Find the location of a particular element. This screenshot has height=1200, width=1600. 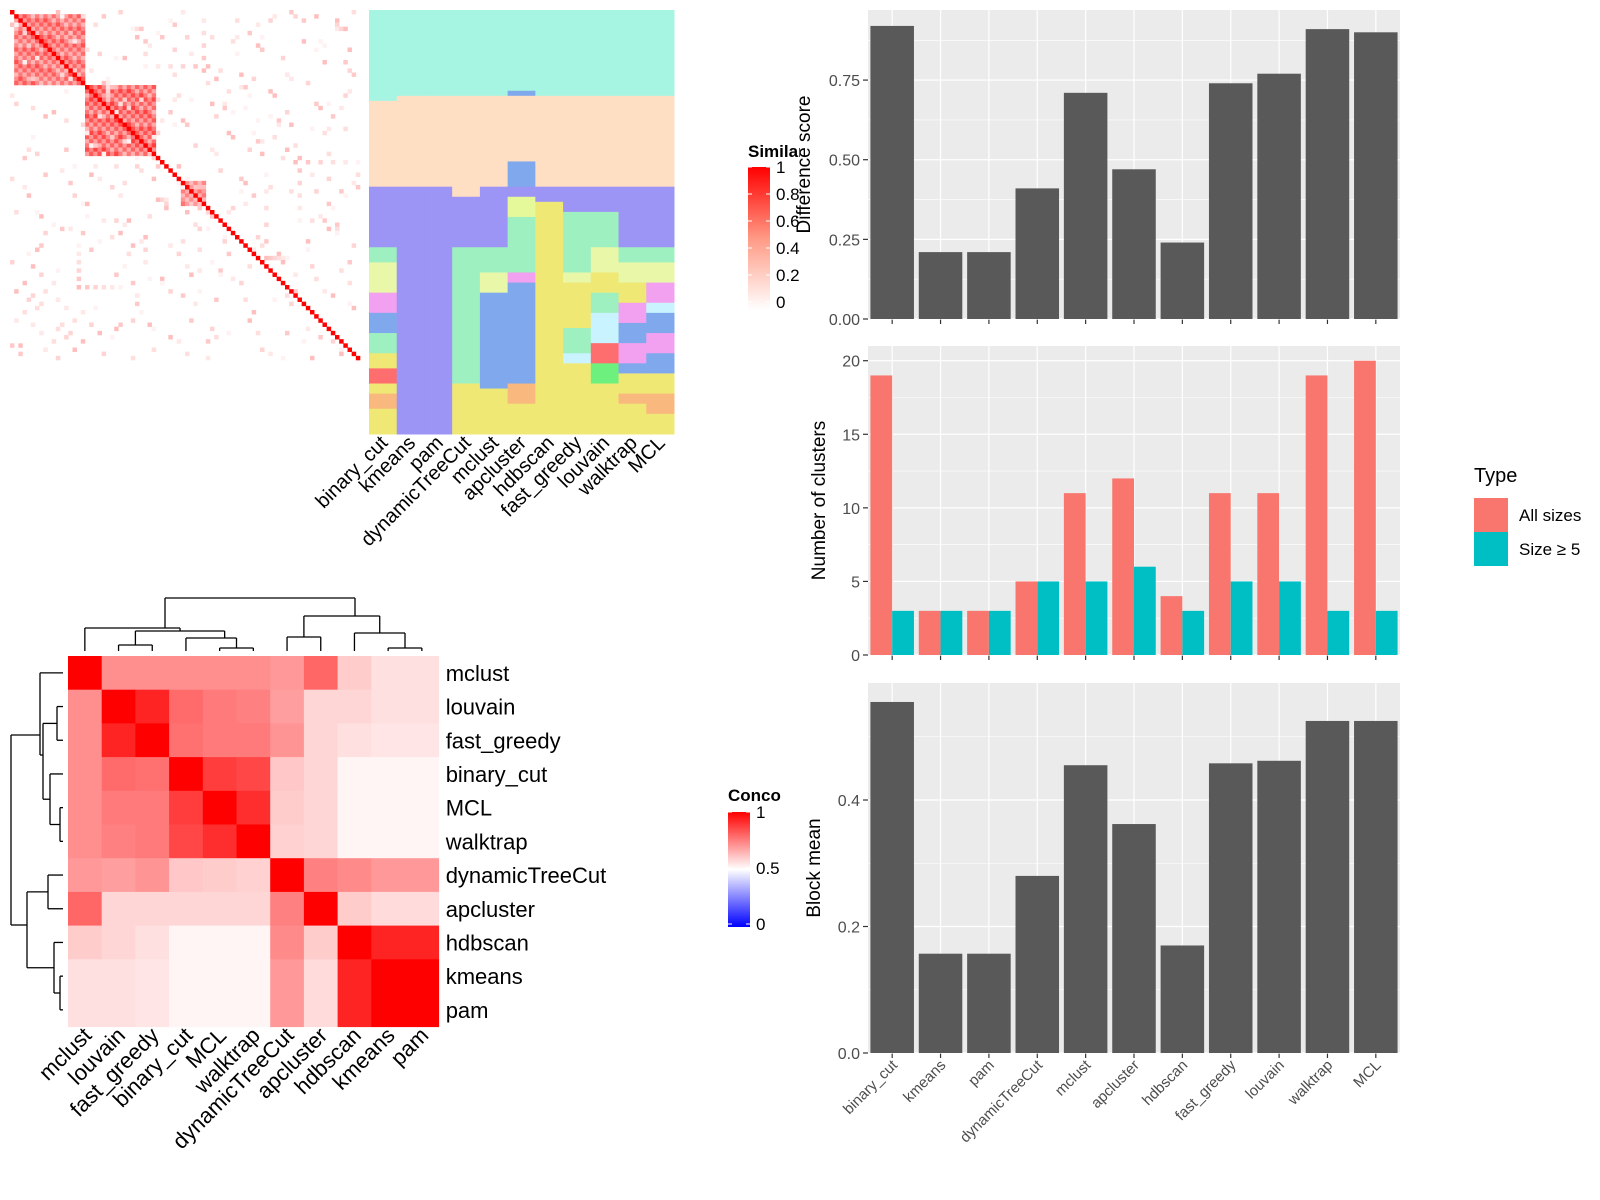

similarity-legend-tick-label: 0.8 is located at coordinates (788, 194).